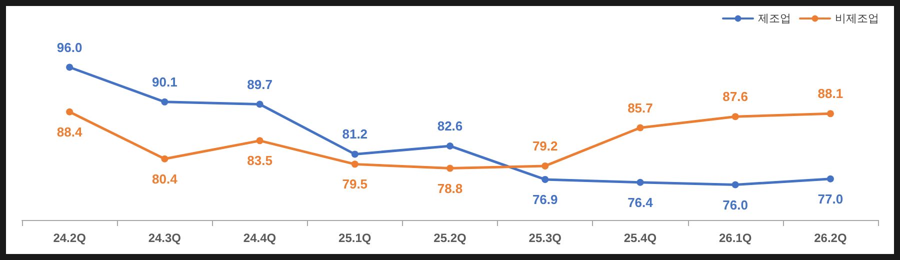  I want to click on data-label: 96.0, so click(69, 47).